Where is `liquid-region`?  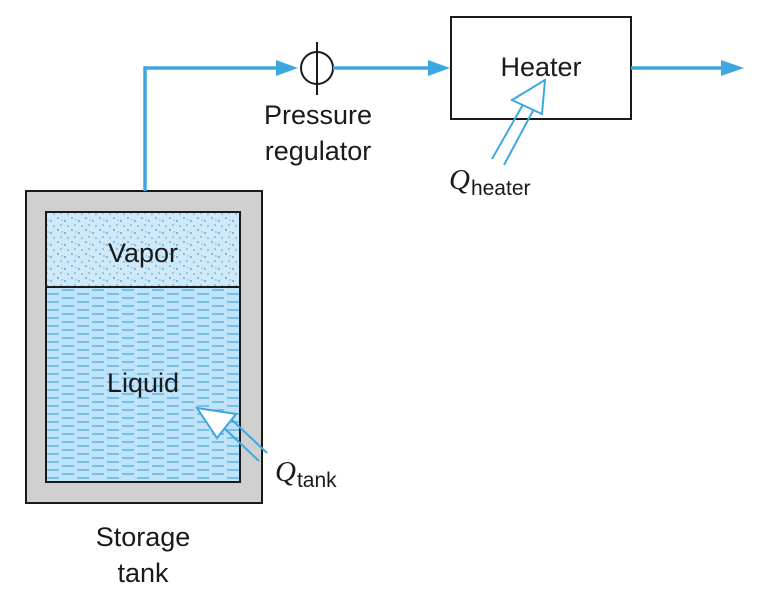 liquid-region is located at coordinates (143, 384).